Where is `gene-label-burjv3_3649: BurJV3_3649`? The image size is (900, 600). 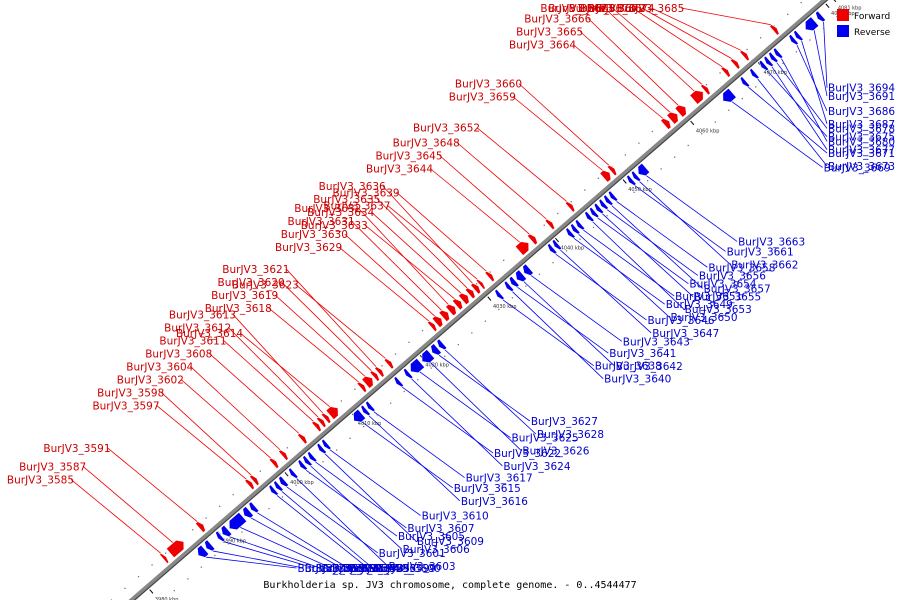 gene-label-burjv3_3649: BurJV3_3649 is located at coordinates (699, 305).